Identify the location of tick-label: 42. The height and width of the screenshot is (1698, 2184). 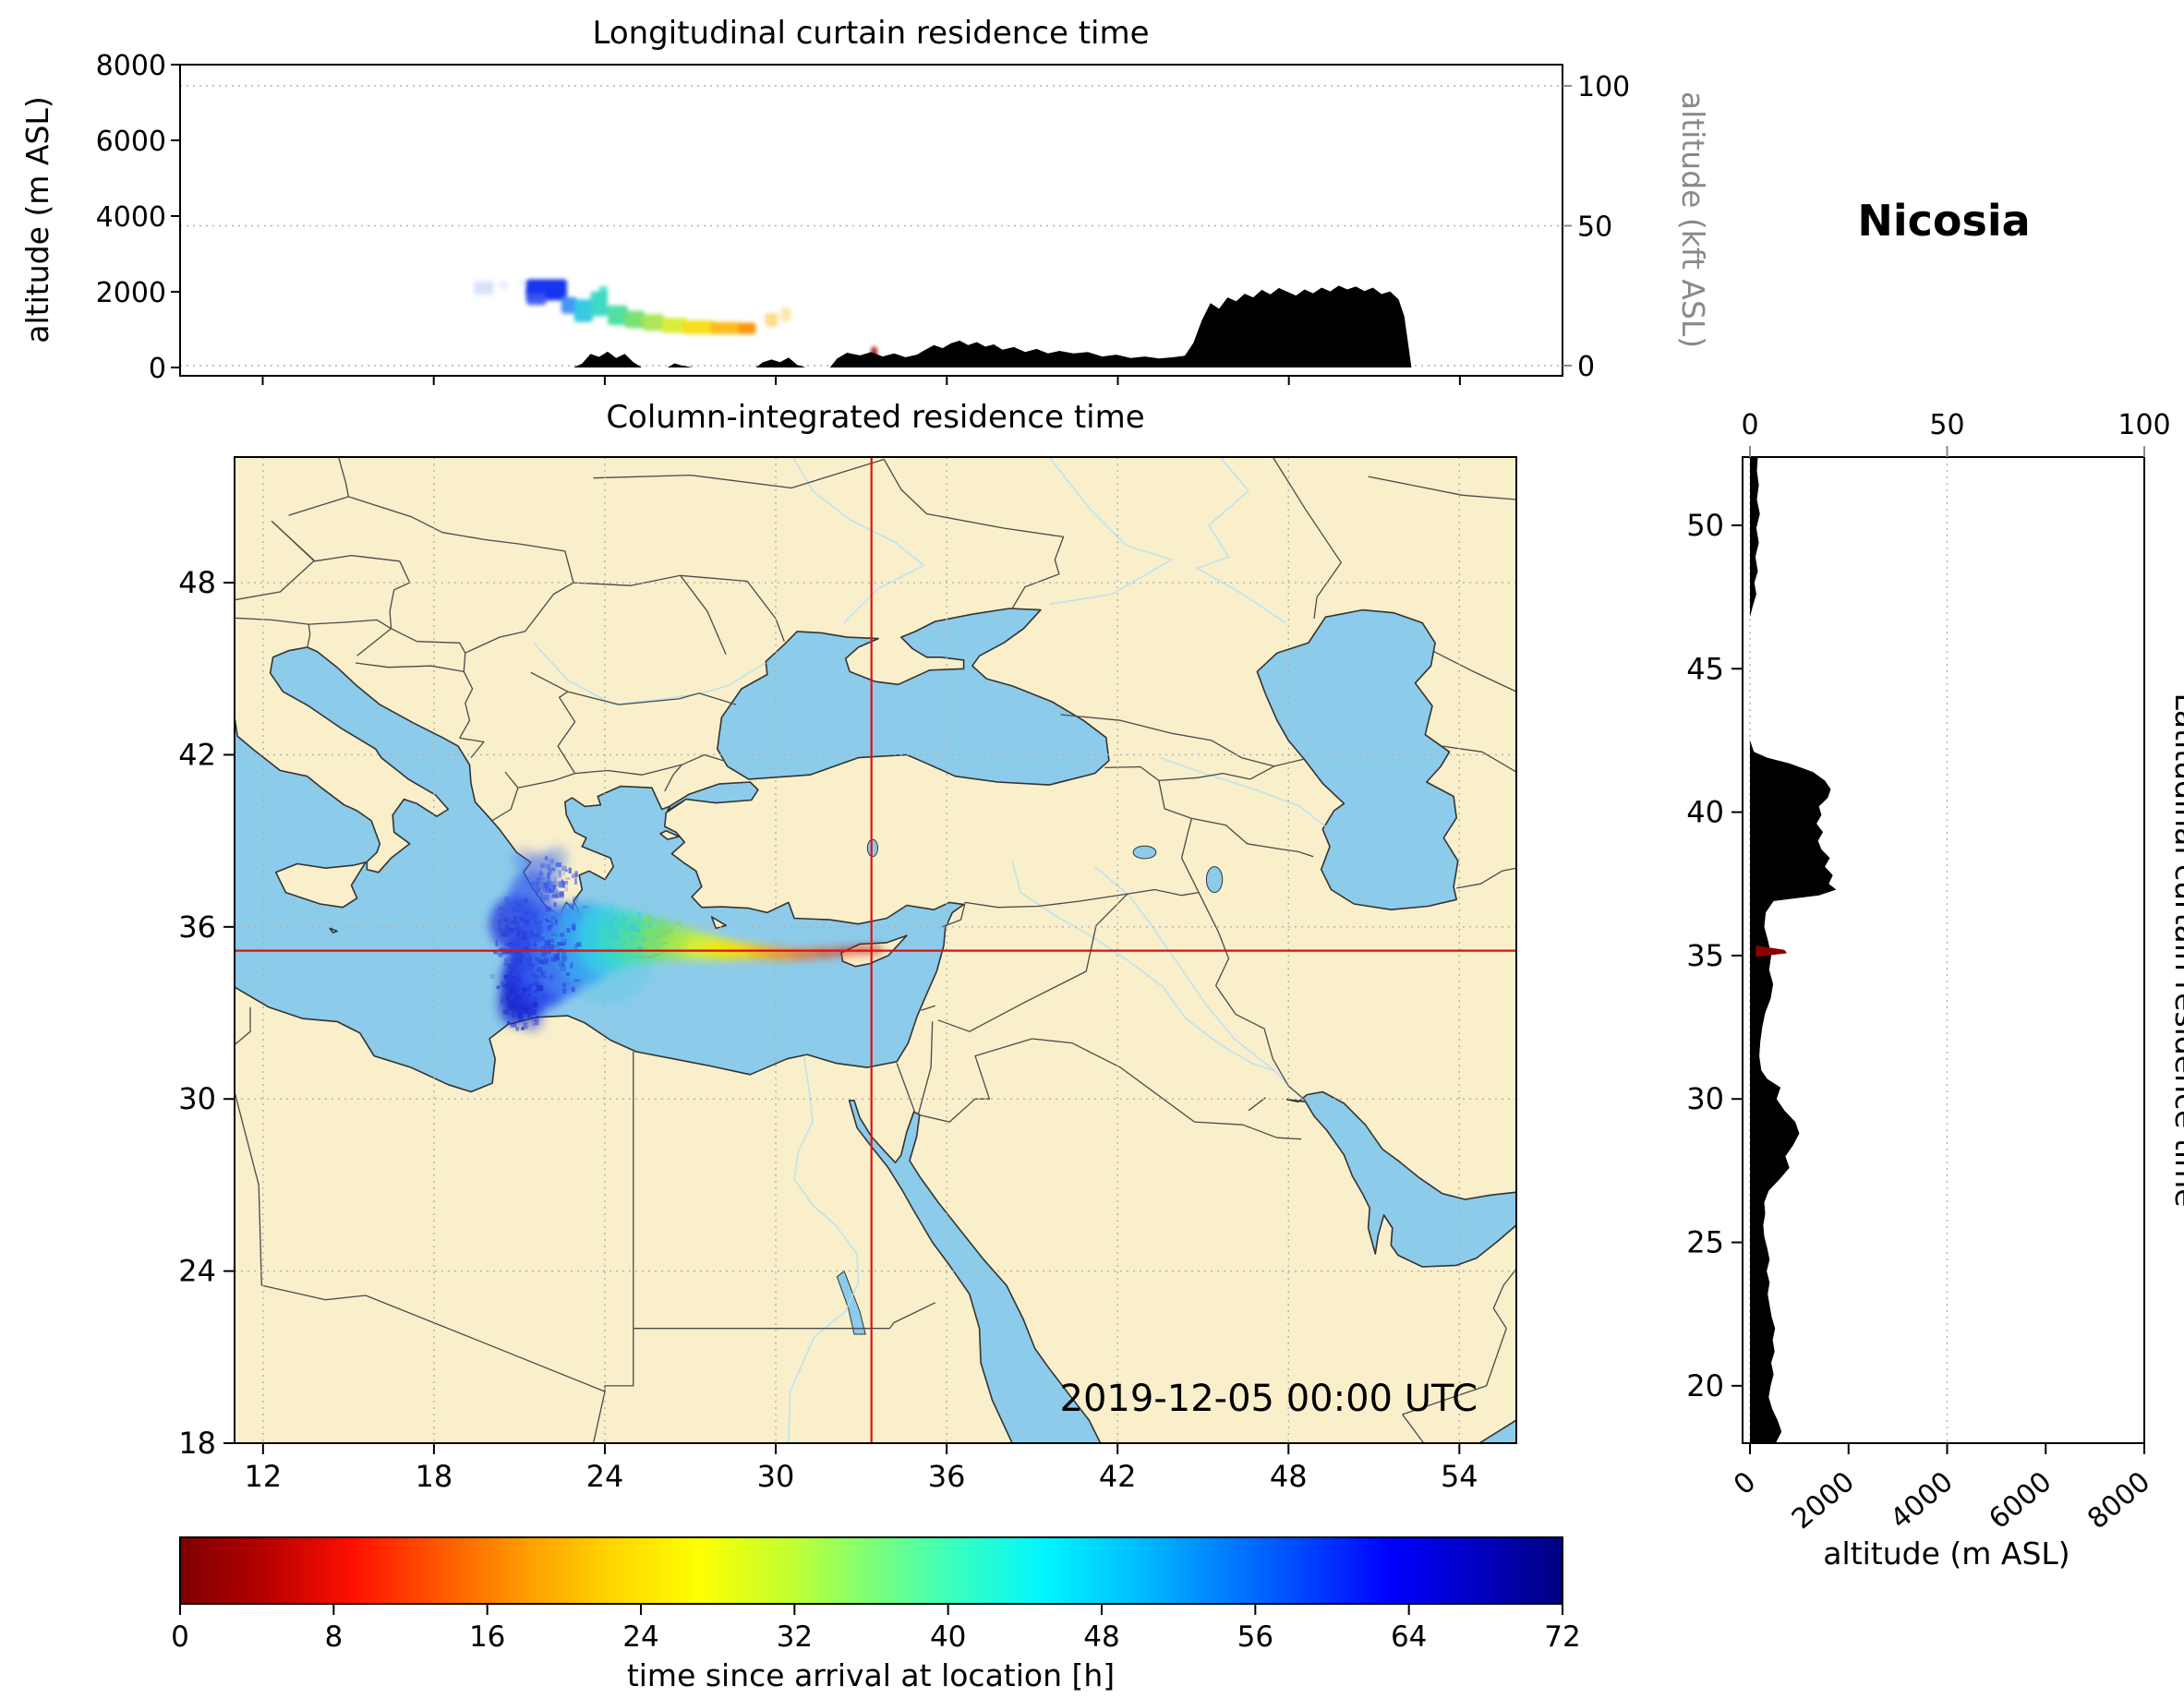
(197, 754).